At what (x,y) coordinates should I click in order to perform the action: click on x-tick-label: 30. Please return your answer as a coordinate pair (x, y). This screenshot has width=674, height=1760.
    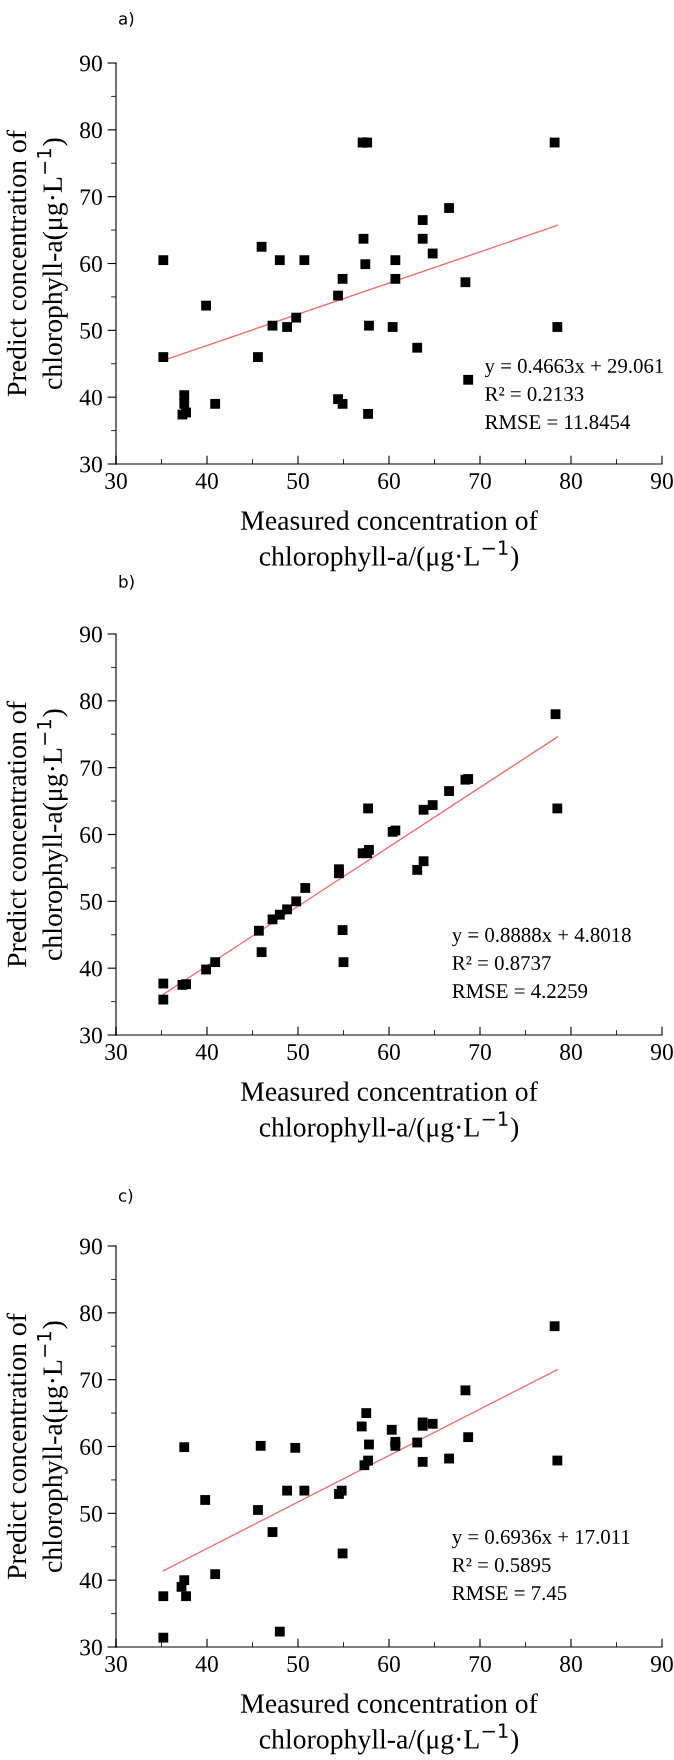
    Looking at the image, I should click on (116, 481).